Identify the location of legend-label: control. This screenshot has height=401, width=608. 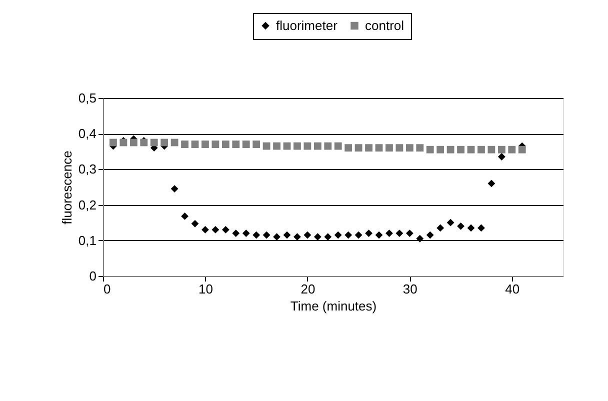
(384, 25).